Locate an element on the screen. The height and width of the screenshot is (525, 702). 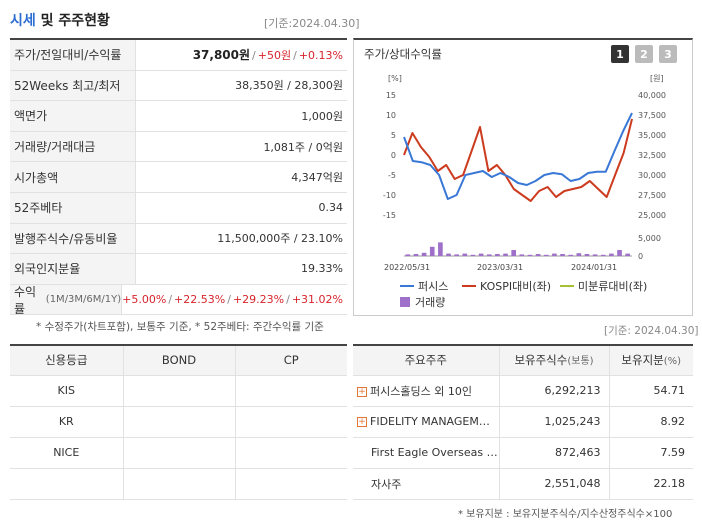
shares-cell: 872,463 is located at coordinates (554, 453).